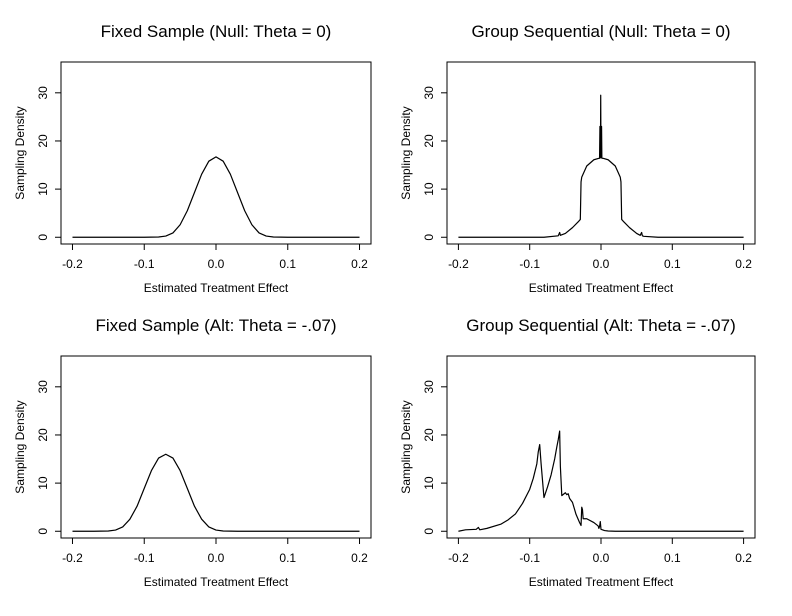 This screenshot has height=616, width=792. What do you see at coordinates (216, 31) in the screenshot?
I see `chart-title: Fixed Sample (Null: Theta = 0)` at bounding box center [216, 31].